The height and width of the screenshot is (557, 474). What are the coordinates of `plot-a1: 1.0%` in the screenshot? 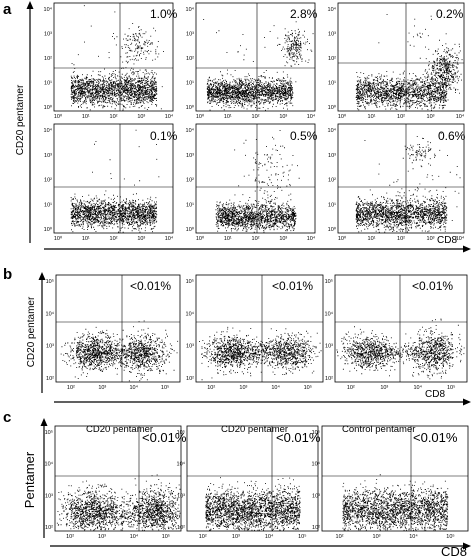 It's located at (115, 57).